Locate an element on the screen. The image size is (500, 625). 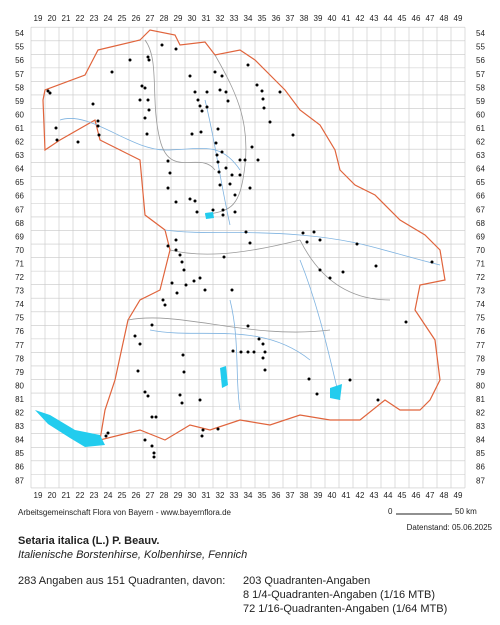
column-label: 48 is located at coordinates (444, 495).